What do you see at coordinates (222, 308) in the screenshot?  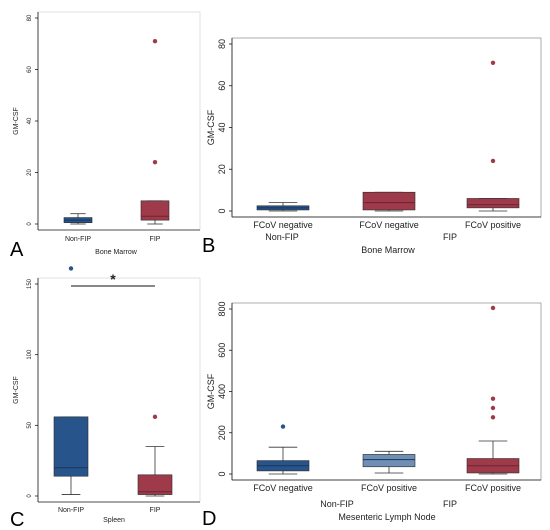 I see `y-tick-label: 800` at bounding box center [222, 308].